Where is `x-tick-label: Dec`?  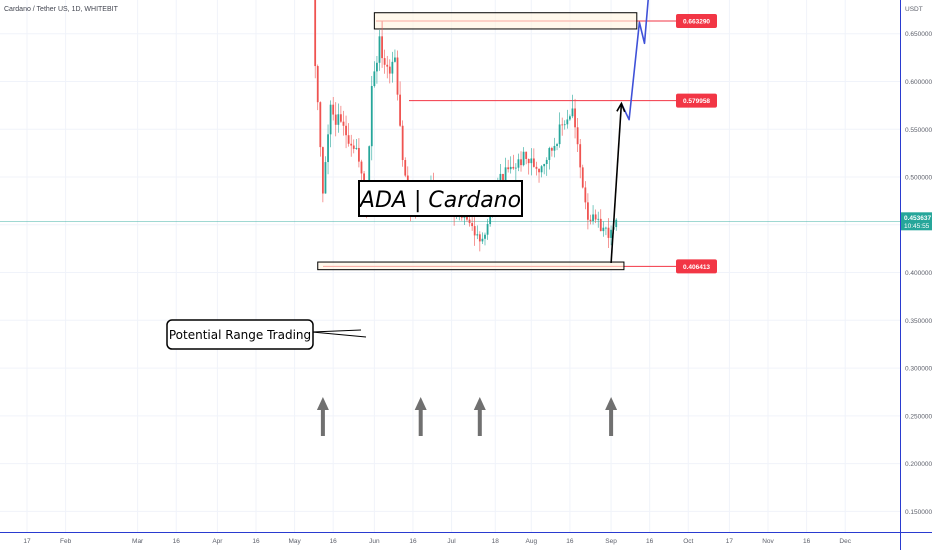
x-tick-label: Dec is located at coordinates (845, 541).